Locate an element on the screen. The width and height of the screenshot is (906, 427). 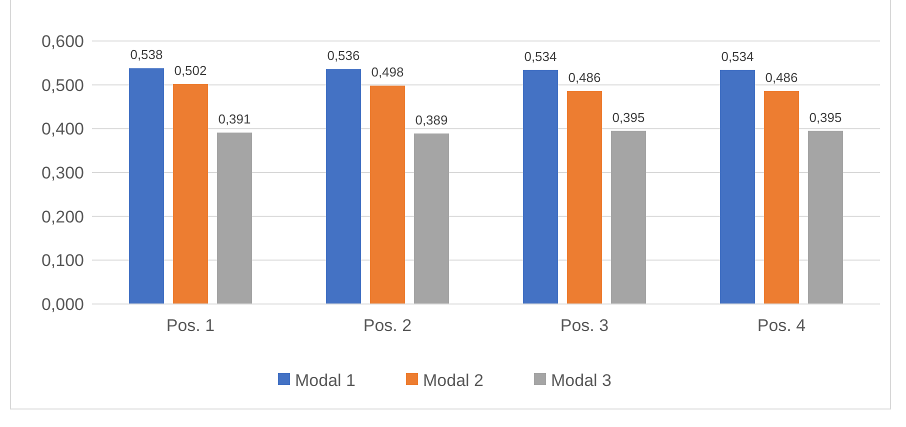
data-label: 0,502 is located at coordinates (190, 70).